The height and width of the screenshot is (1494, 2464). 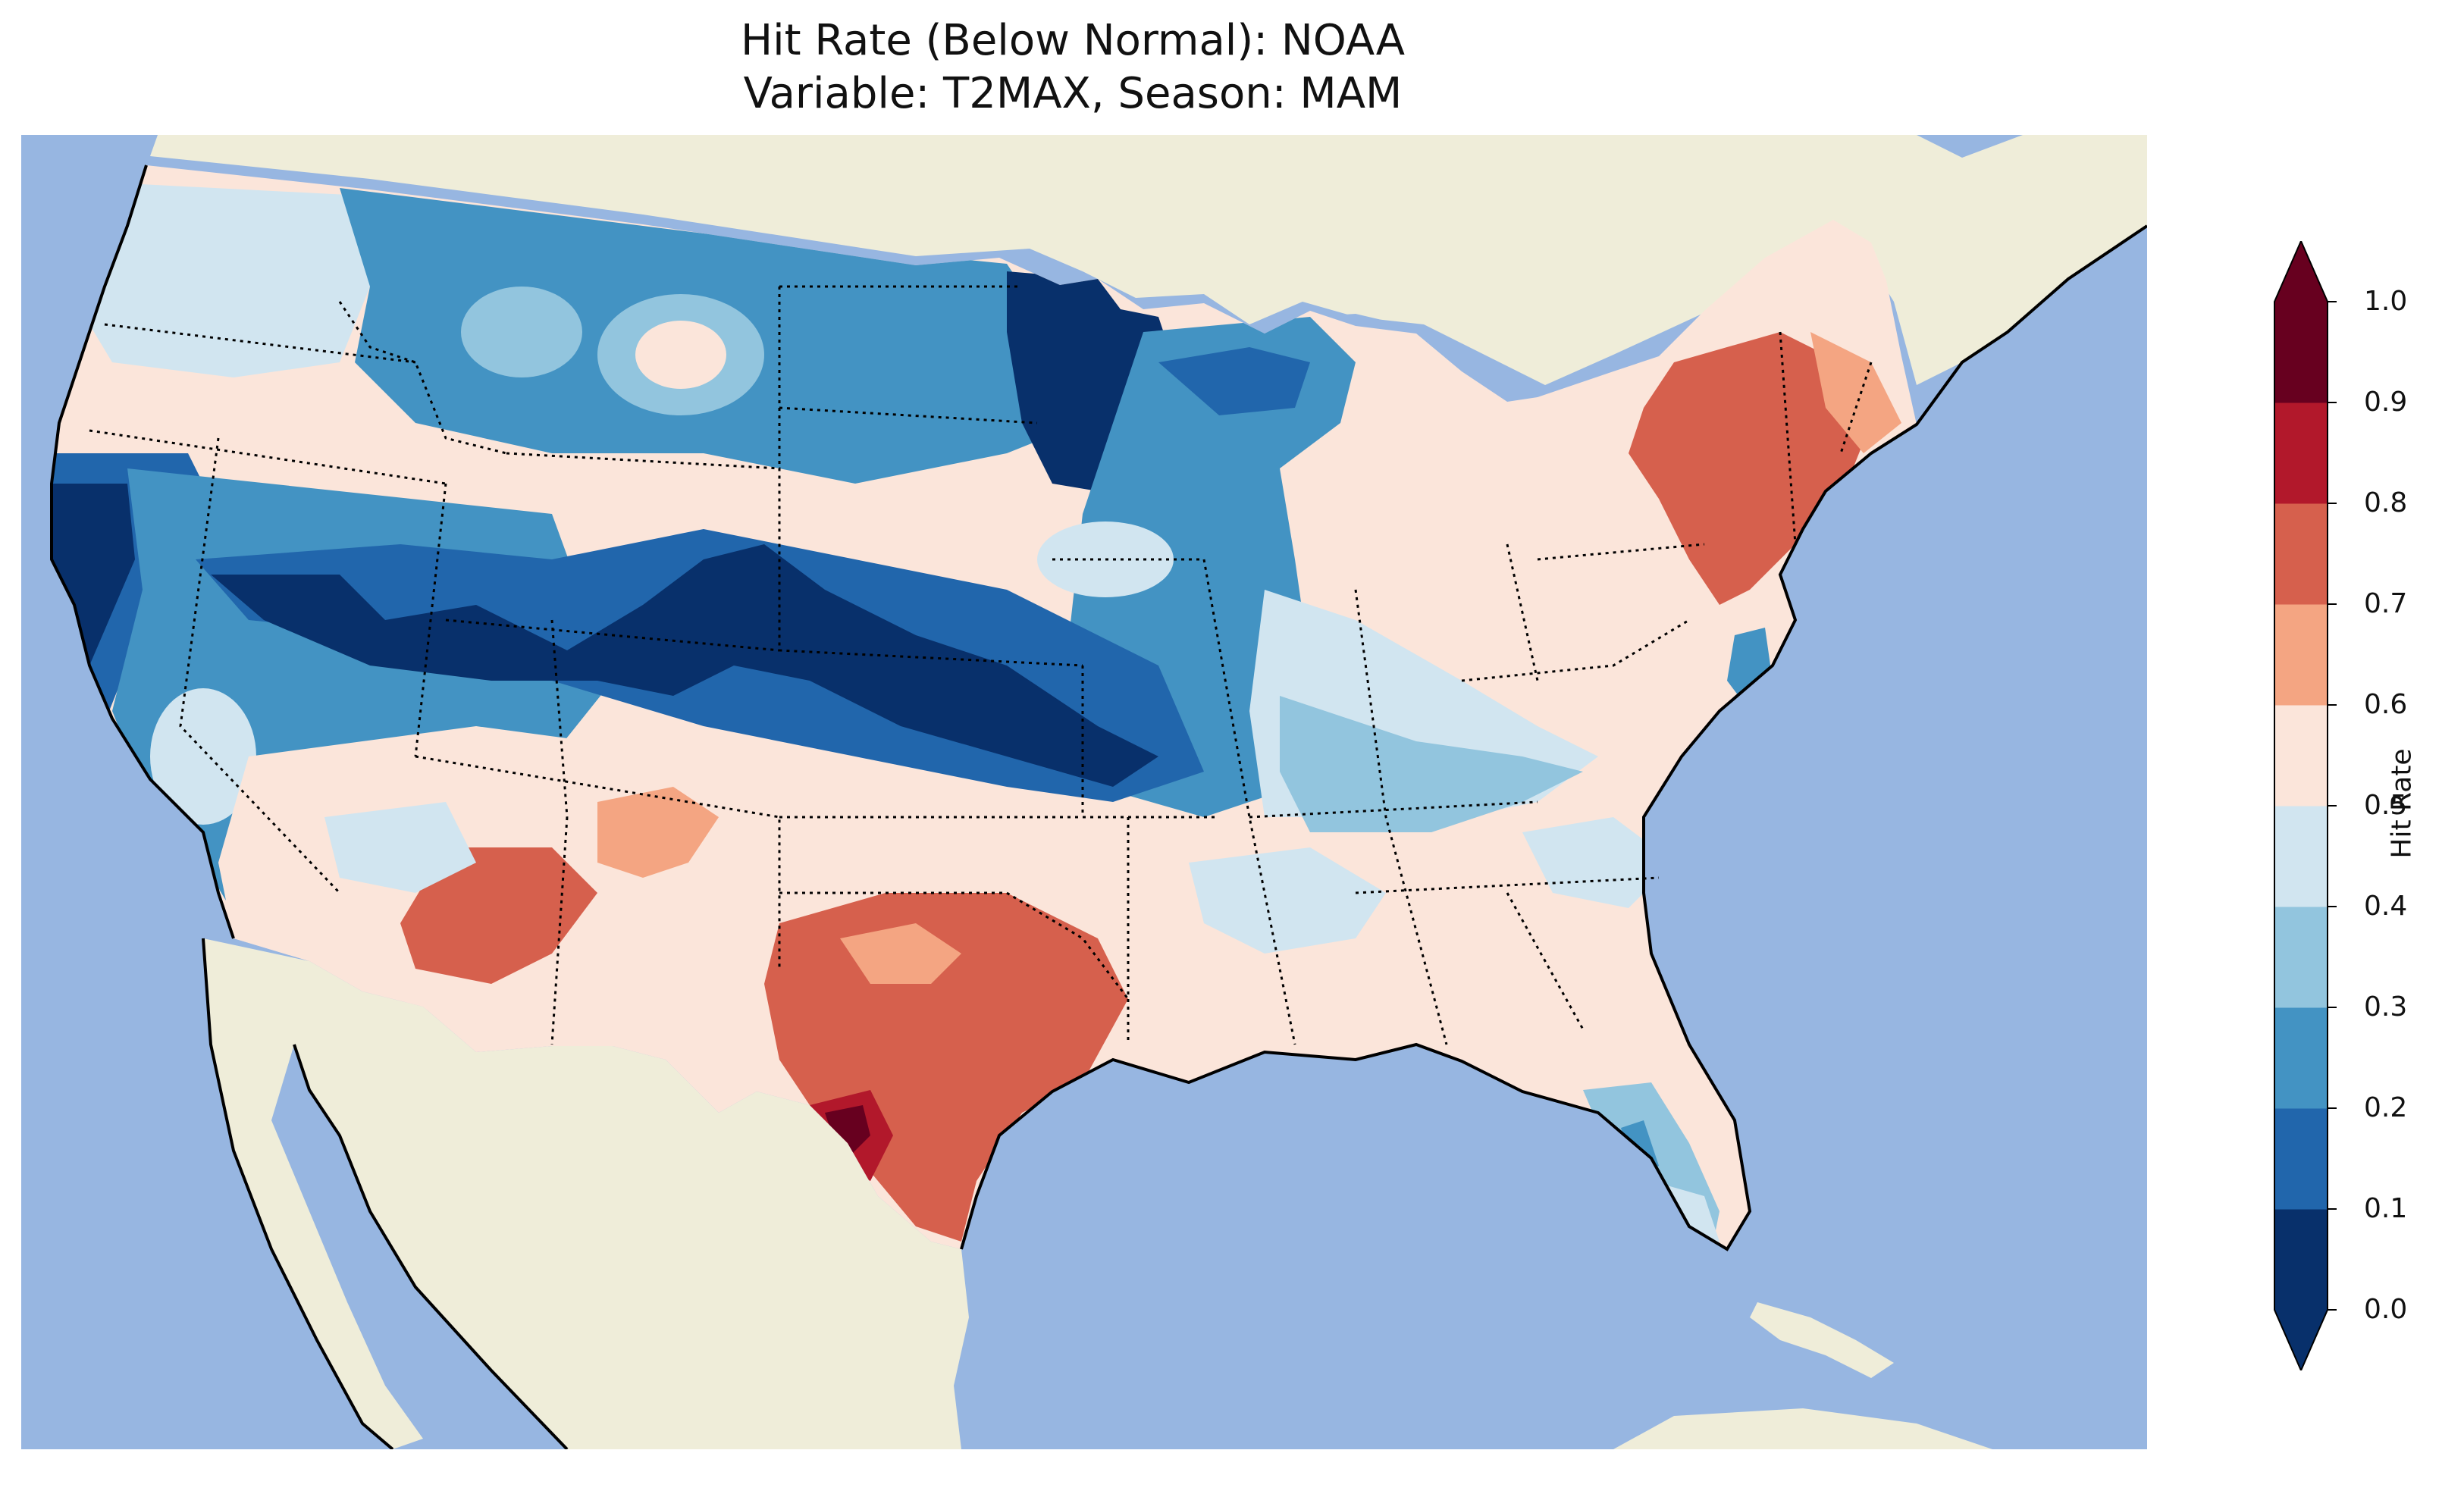 What do you see at coordinates (2386, 1107) in the screenshot?
I see `colorbar-tick-label: 0.2` at bounding box center [2386, 1107].